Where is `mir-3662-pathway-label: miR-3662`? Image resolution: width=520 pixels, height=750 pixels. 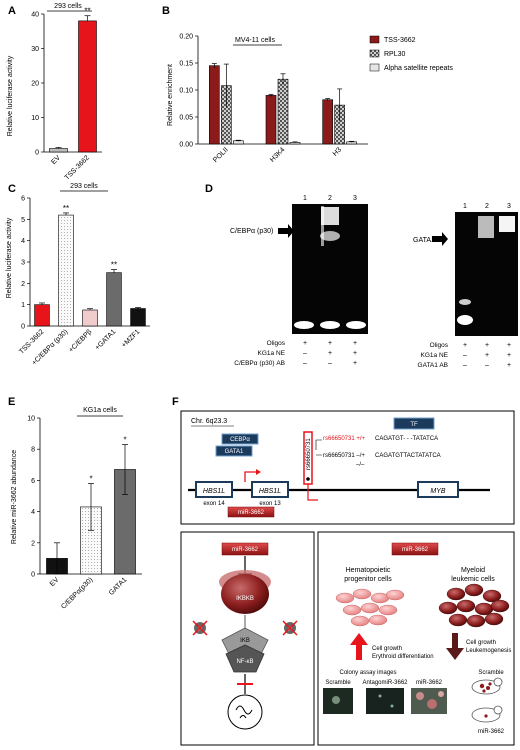
mir-3662-pathway-label: miR-3662 is located at coordinates (245, 550).